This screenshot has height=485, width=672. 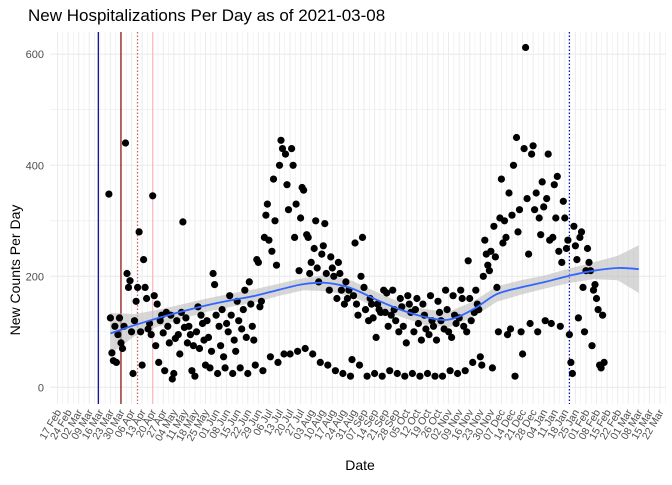 I want to click on smooth-trend-line, so click(x=374, y=301).